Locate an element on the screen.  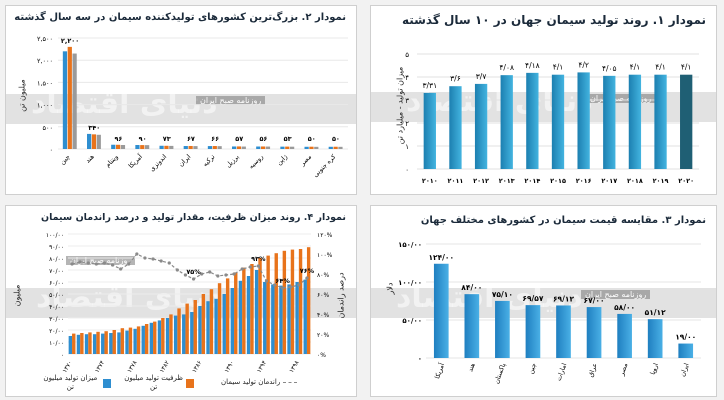
x-tick-label: ۲۰۱۷ is located at coordinates (609, 181).